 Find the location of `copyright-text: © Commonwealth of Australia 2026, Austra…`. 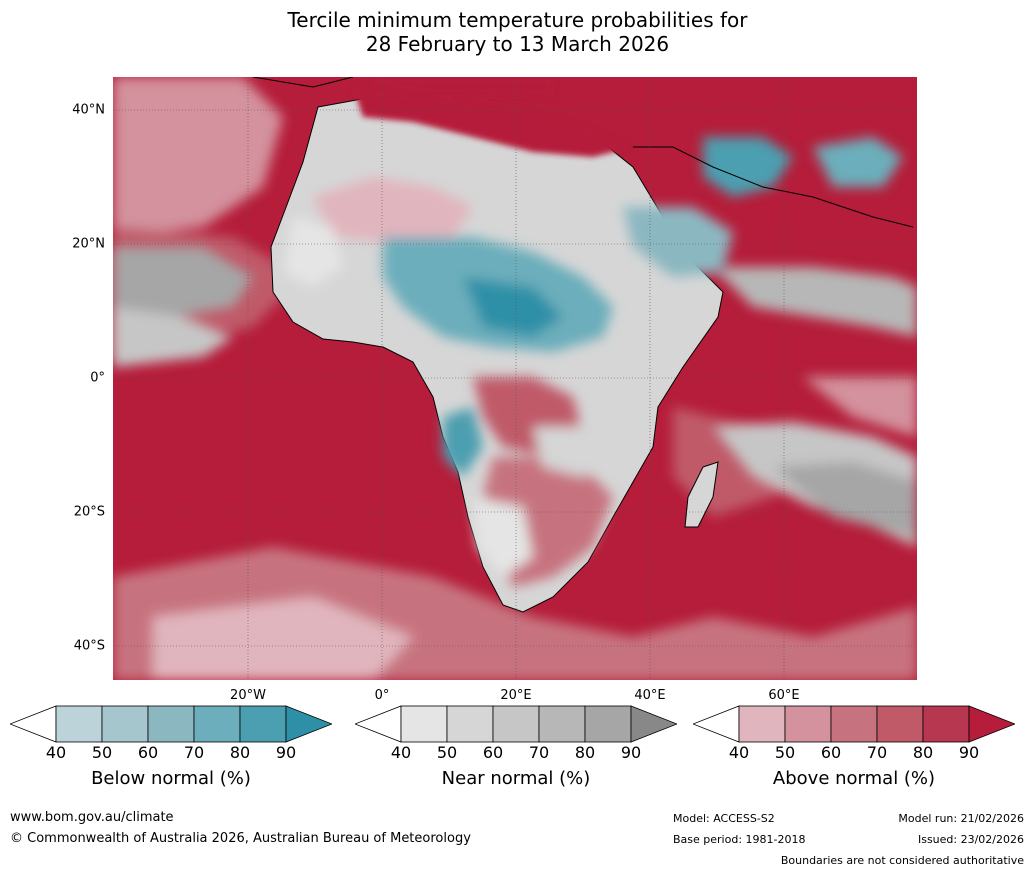

copyright-text: © Commonwealth of Australia 2026, Austra… is located at coordinates (240, 838).